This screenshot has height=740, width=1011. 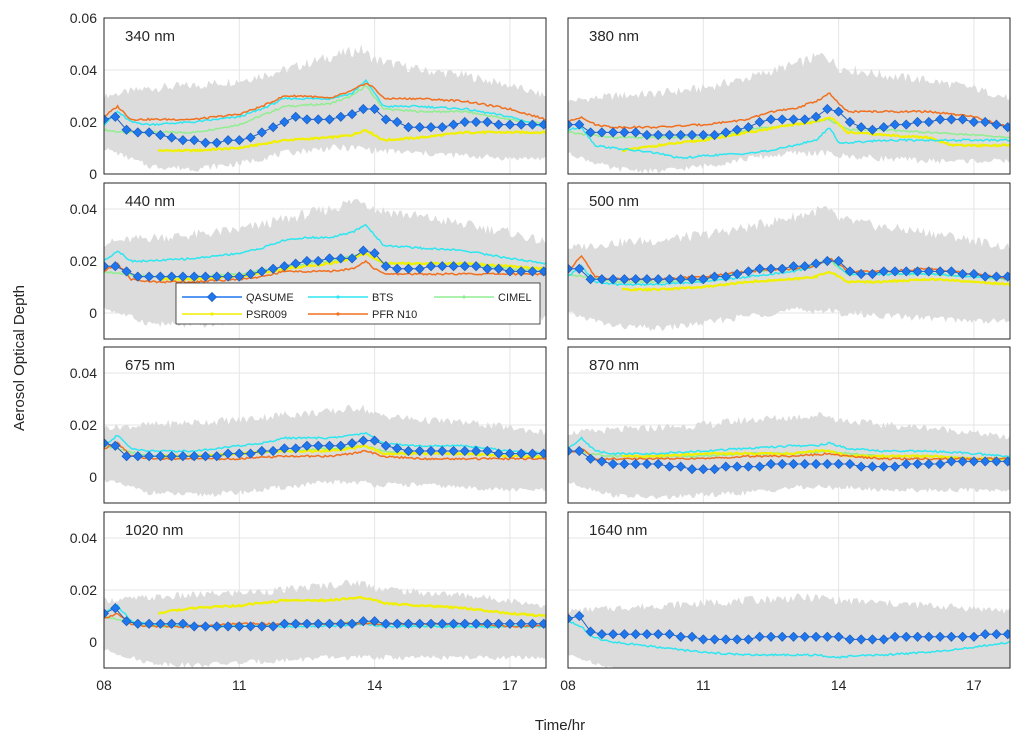 I want to click on panel-title: 440 nm, so click(x=150, y=201).